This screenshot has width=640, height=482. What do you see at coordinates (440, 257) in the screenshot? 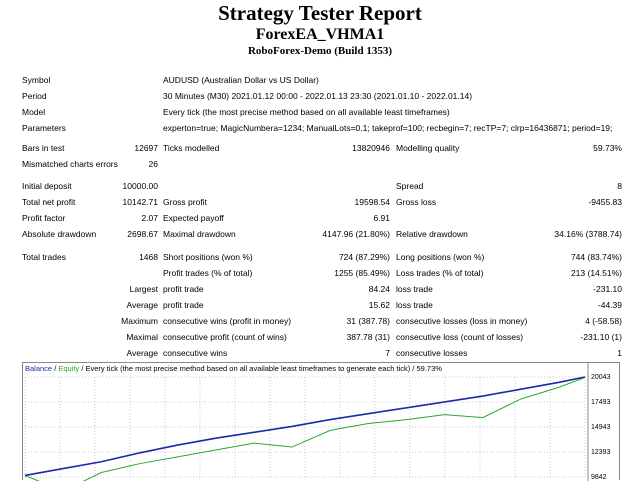
I see `long-positions-label: Long positions (won %)` at bounding box center [440, 257].